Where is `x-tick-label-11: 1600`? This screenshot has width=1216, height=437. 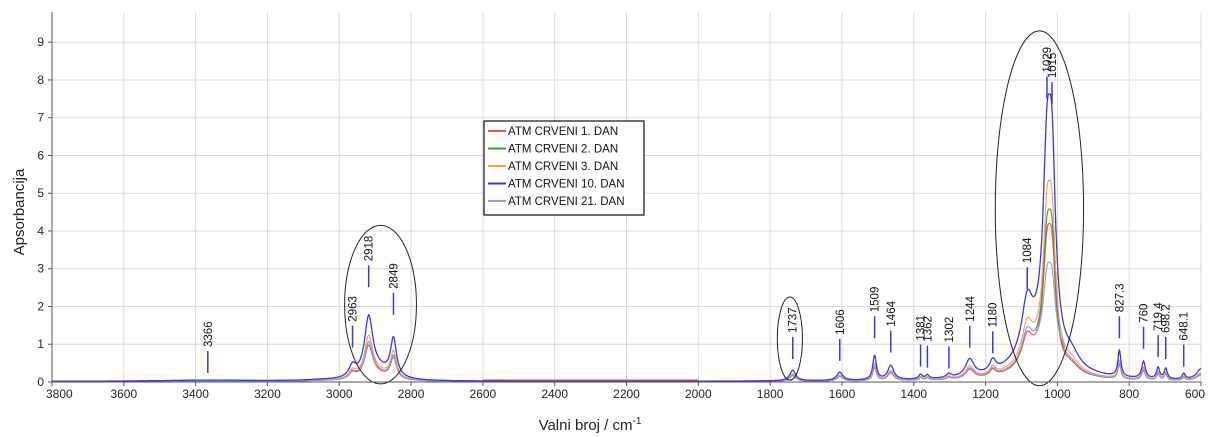 x-tick-label-11: 1600 is located at coordinates (842, 394).